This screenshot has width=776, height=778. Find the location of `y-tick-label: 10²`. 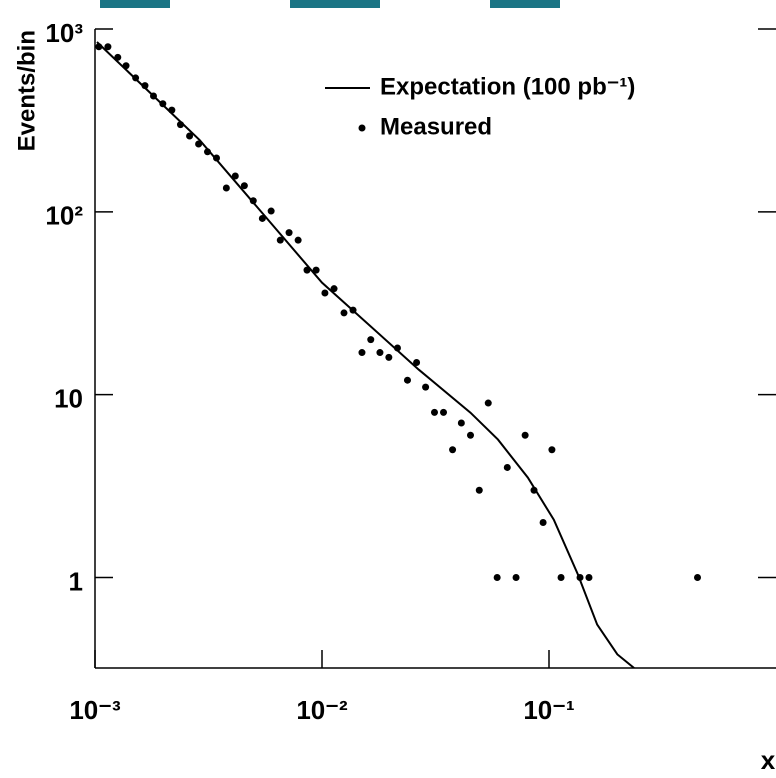

y-tick-label: 10² is located at coordinates (64, 216).